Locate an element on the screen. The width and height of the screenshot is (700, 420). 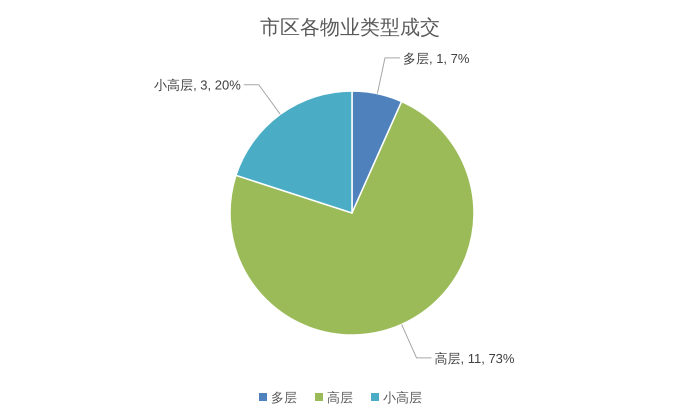
pie-slice is located at coordinates (294, 152).